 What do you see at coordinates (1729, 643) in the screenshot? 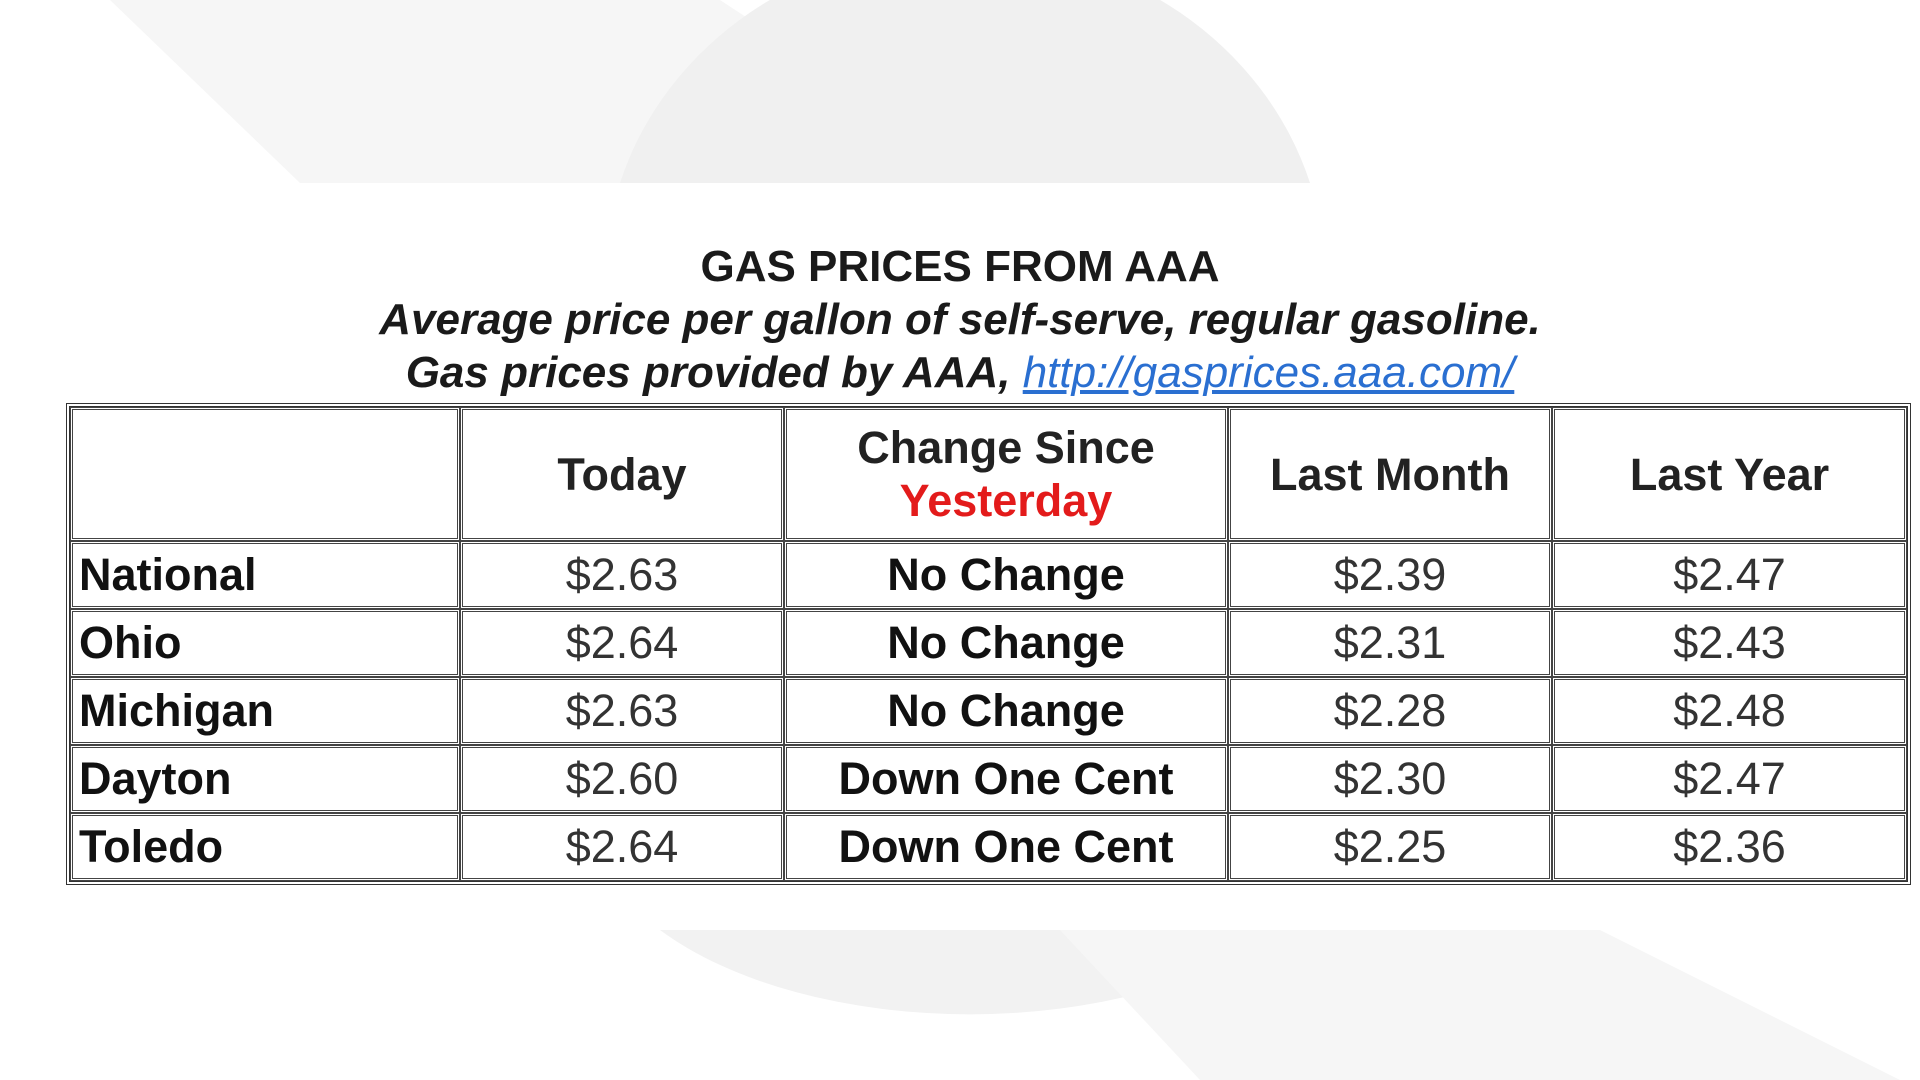
I see `cell: $2.43` at bounding box center [1729, 643].